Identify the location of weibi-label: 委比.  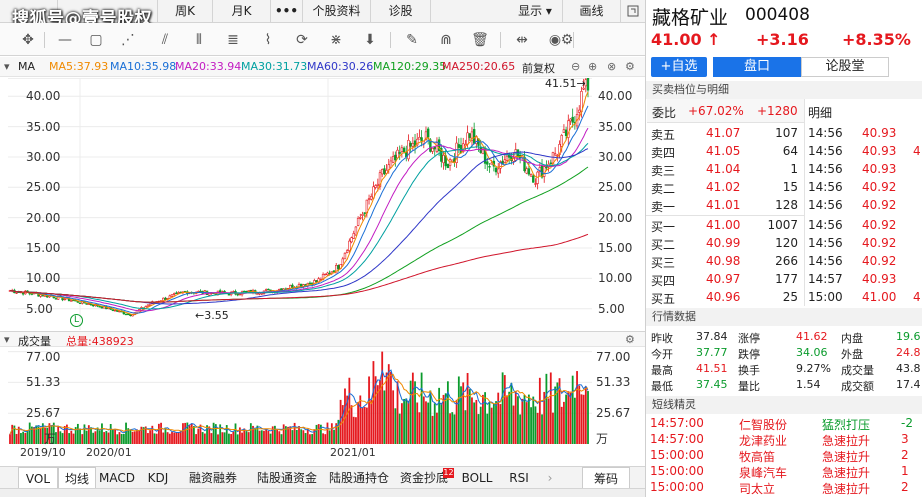
(664, 113).